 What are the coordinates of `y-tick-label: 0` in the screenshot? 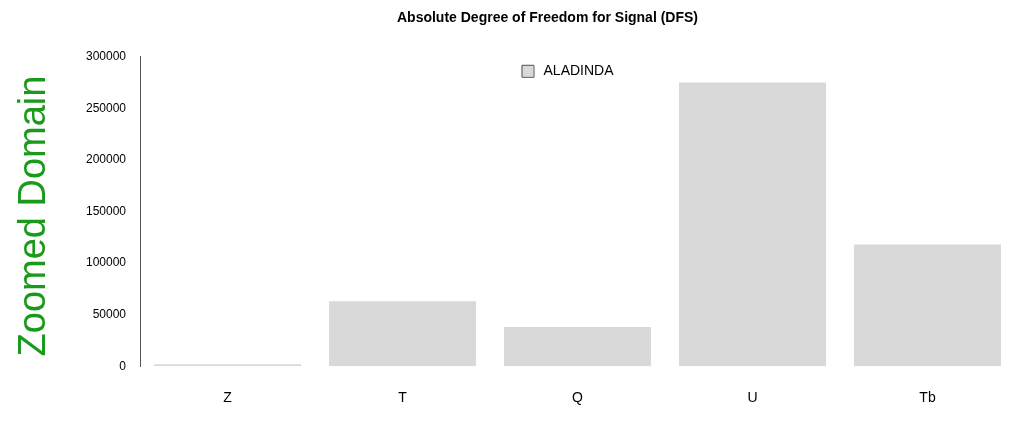 It's located at (123, 365).